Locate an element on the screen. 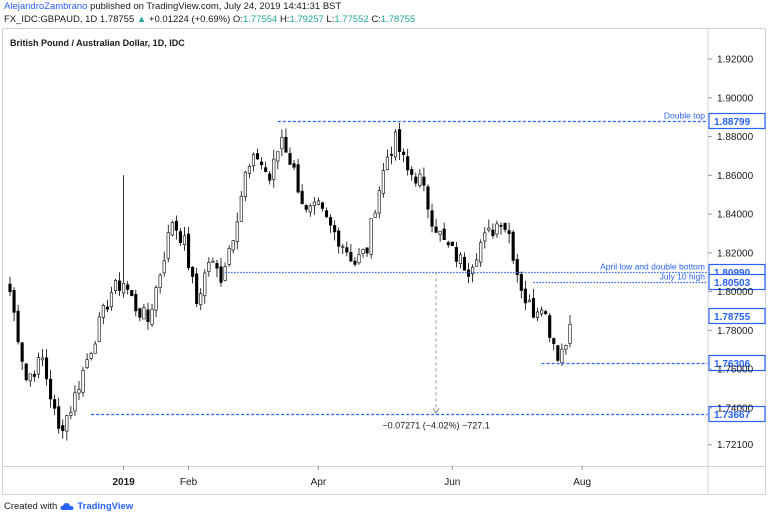 Image resolution: width=768 pixels, height=520 pixels. author-link: AlejandroZambrano is located at coordinates (46, 6).